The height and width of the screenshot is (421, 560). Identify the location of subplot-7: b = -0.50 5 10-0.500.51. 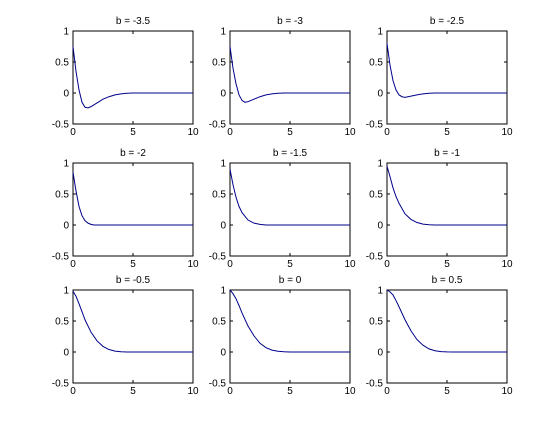
(125, 336).